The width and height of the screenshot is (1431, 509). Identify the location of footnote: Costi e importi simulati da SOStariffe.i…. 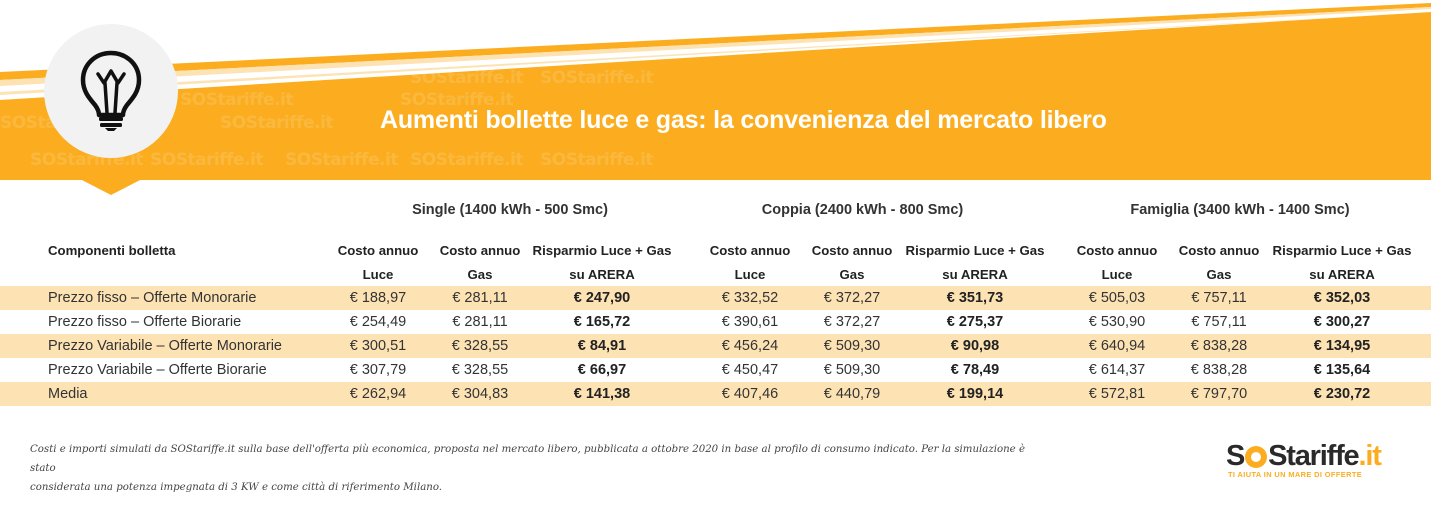
(535, 468).